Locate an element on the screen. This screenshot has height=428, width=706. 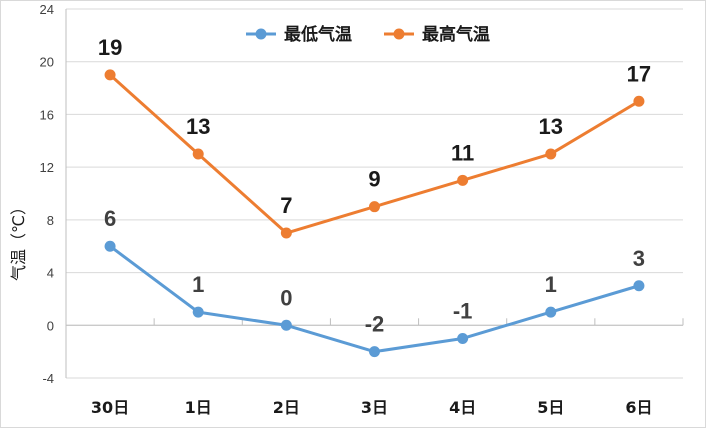
x-tick-label: 1日 is located at coordinates (198, 407).